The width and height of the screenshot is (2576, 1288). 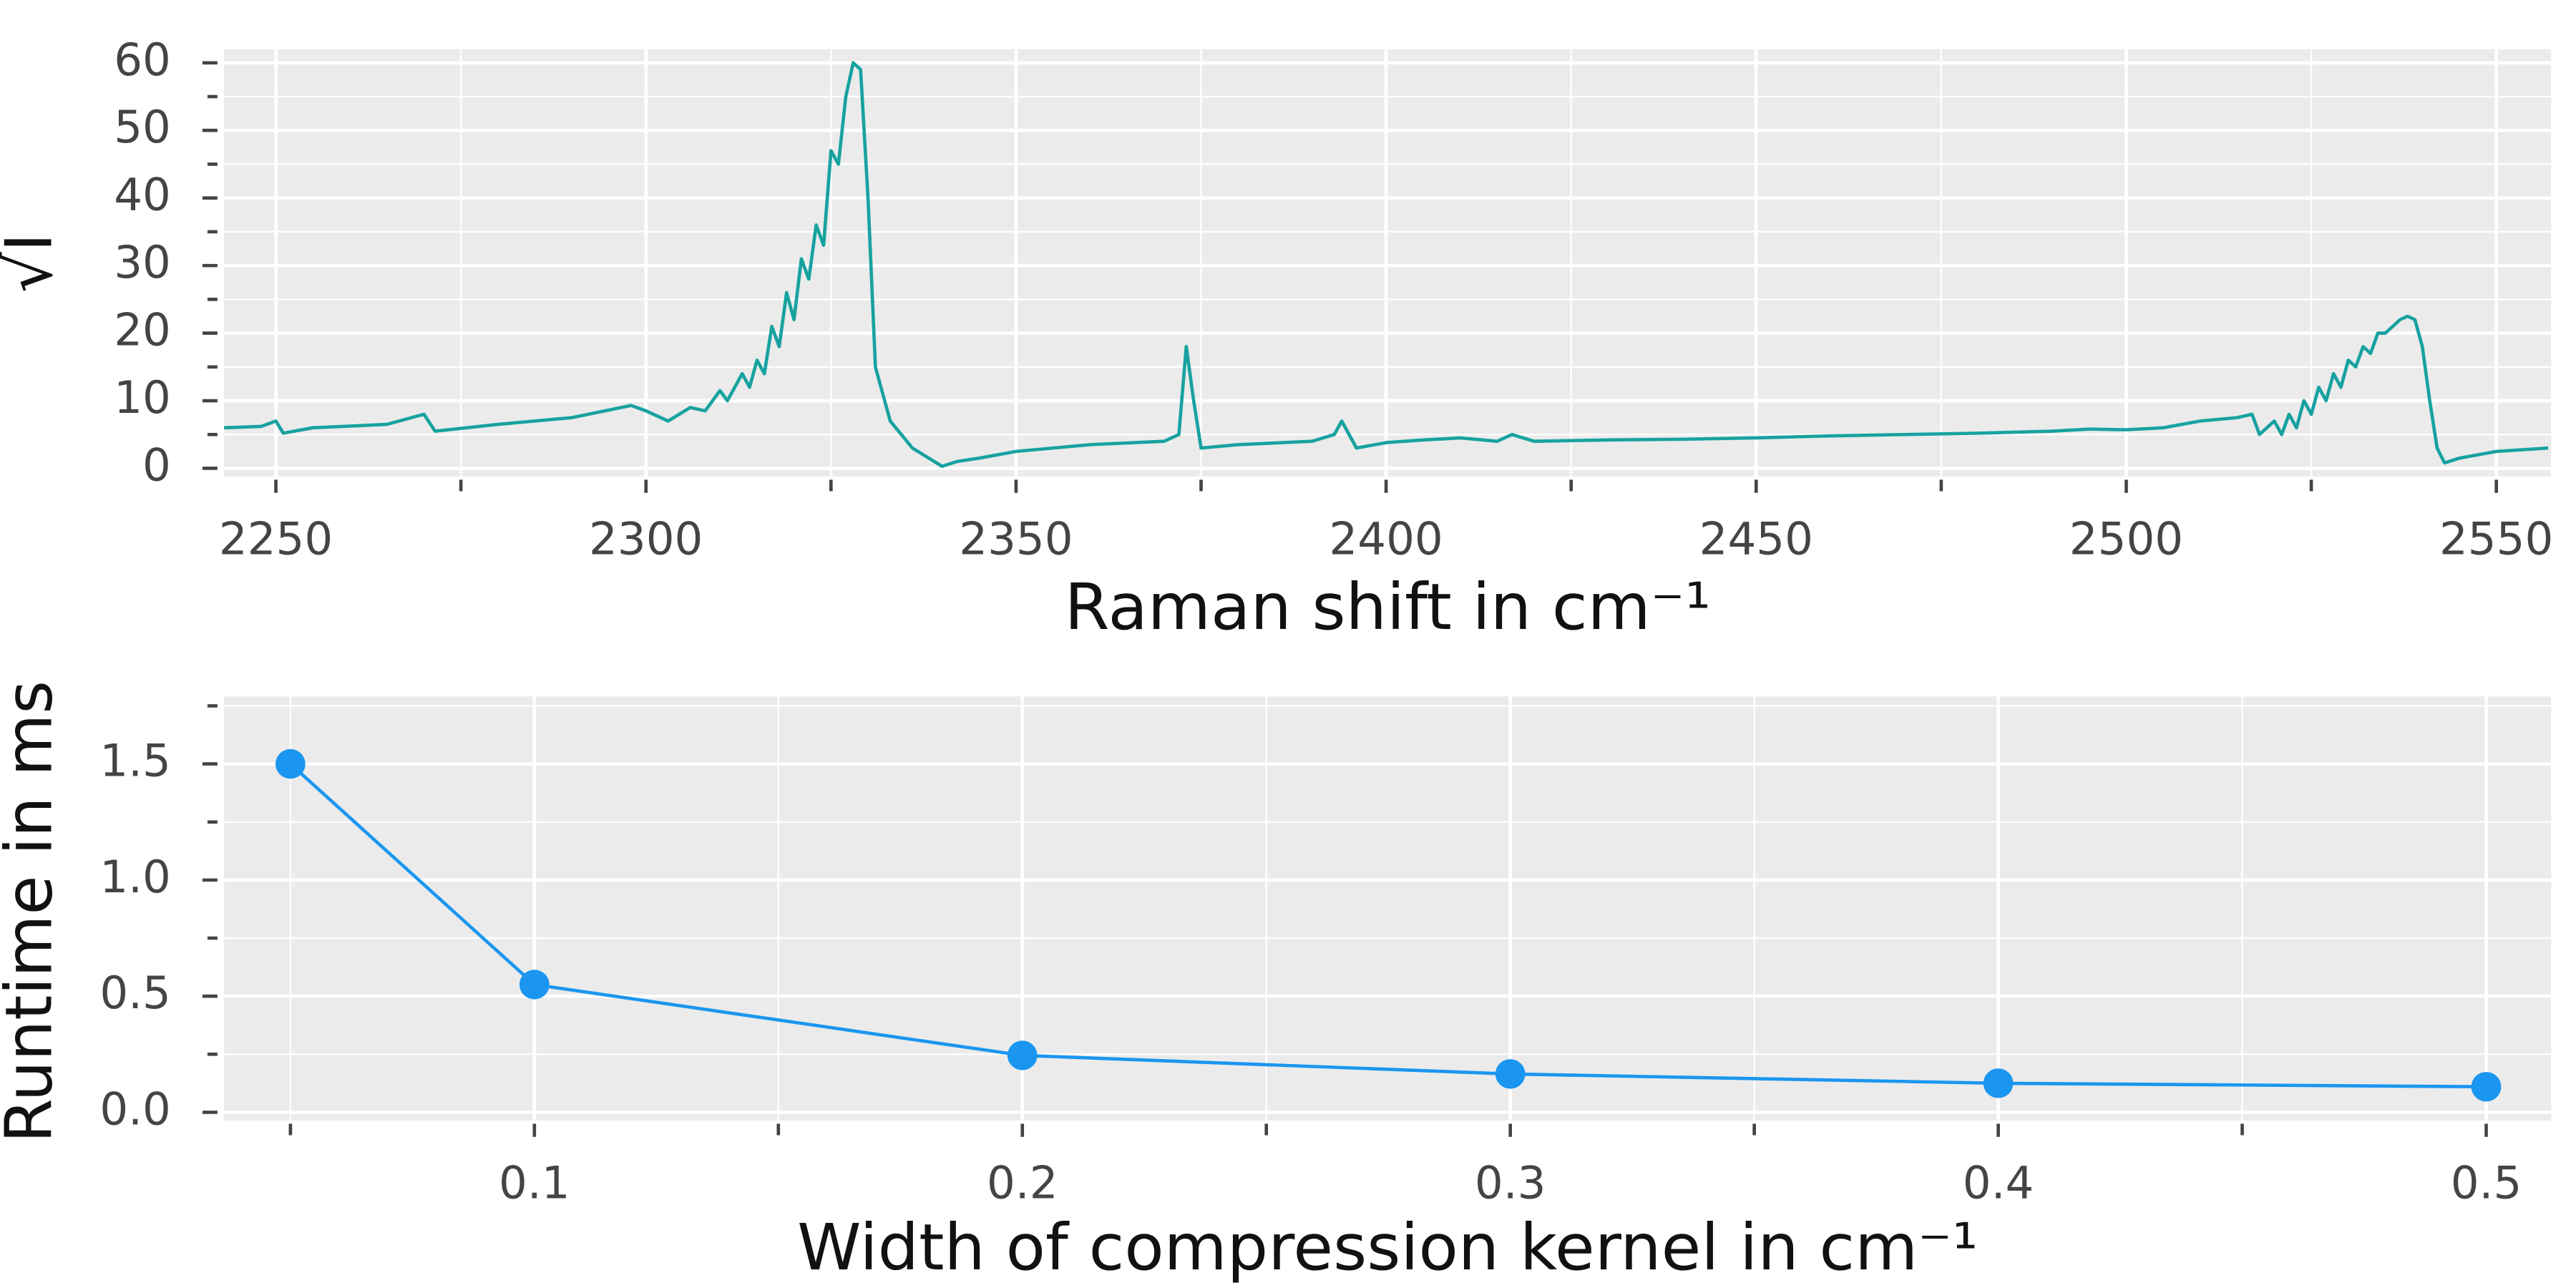 What do you see at coordinates (646, 539) in the screenshot?
I see `x-tick-label: 2300` at bounding box center [646, 539].